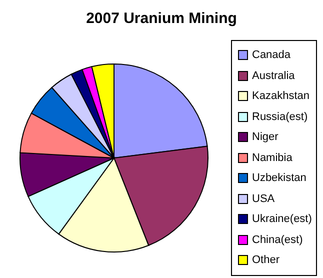 This screenshot has width=323, height=278. Describe the element at coordinates (265, 137) in the screenshot. I see `legend-label: Niger` at that location.